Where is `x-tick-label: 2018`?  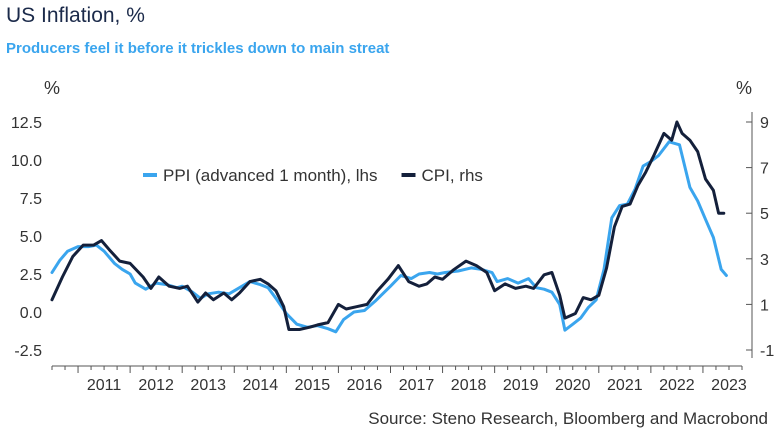 x-tick-label: 2018 is located at coordinates (469, 385).